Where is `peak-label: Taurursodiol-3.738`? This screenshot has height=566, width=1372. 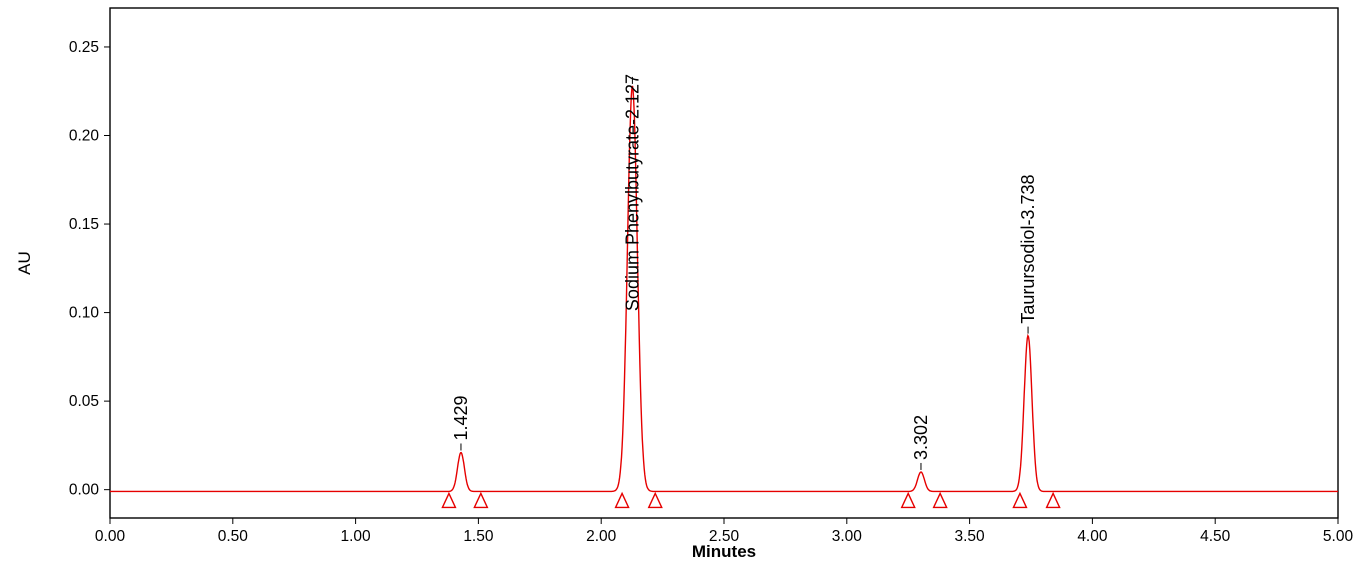
peak-label: Taurursodiol-3.738 is located at coordinates (1028, 249).